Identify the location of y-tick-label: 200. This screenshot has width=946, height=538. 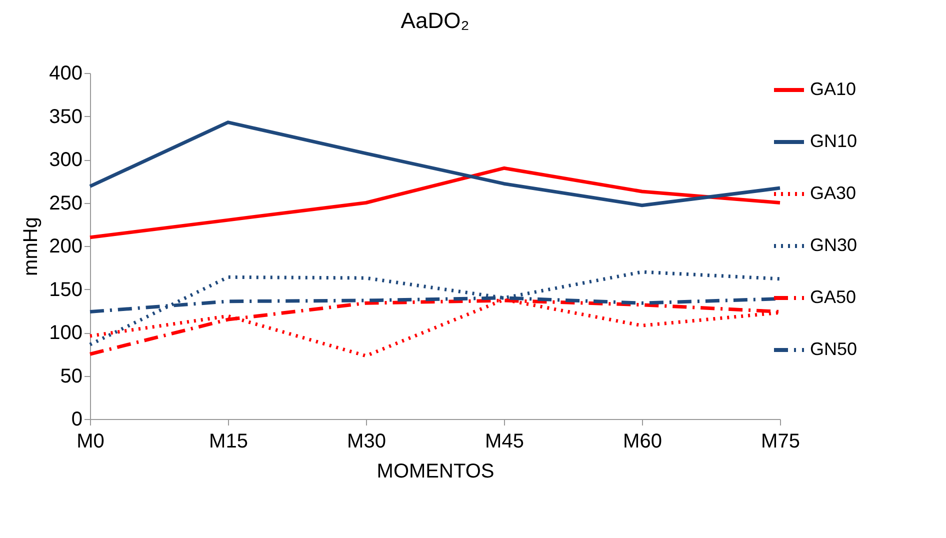
(65, 247).